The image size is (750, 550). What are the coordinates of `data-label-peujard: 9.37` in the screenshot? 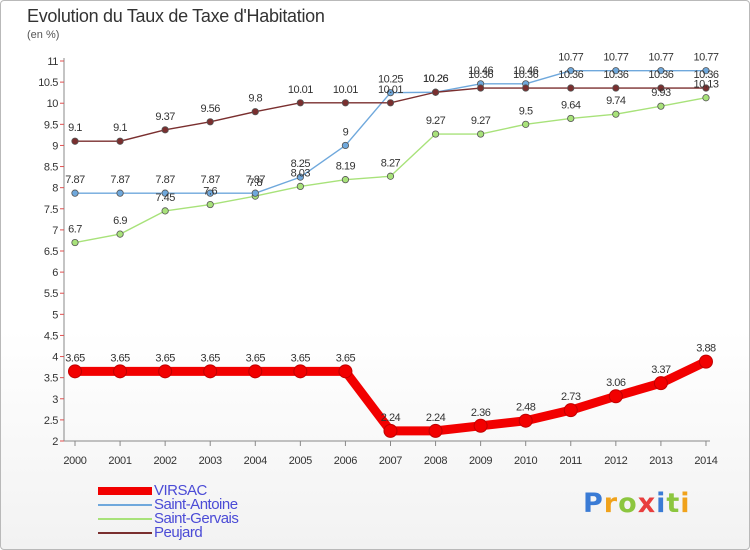 It's located at (165, 117).